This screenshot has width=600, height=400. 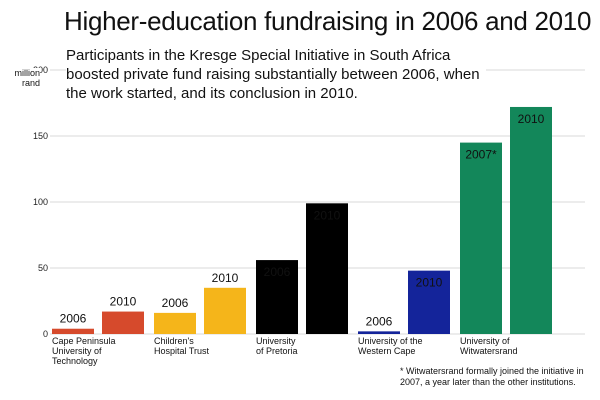 What do you see at coordinates (182, 346) in the screenshot?
I see `category-label: Children's Hospital Trust` at bounding box center [182, 346].